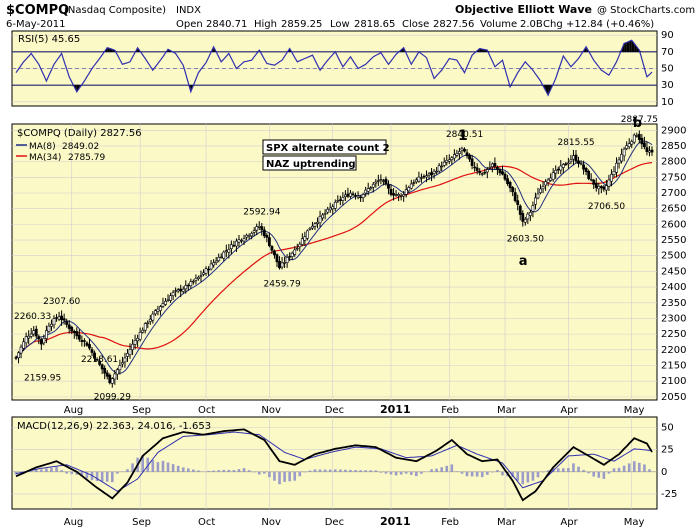  I want to click on price-annotation: 2159.95, so click(42, 378).